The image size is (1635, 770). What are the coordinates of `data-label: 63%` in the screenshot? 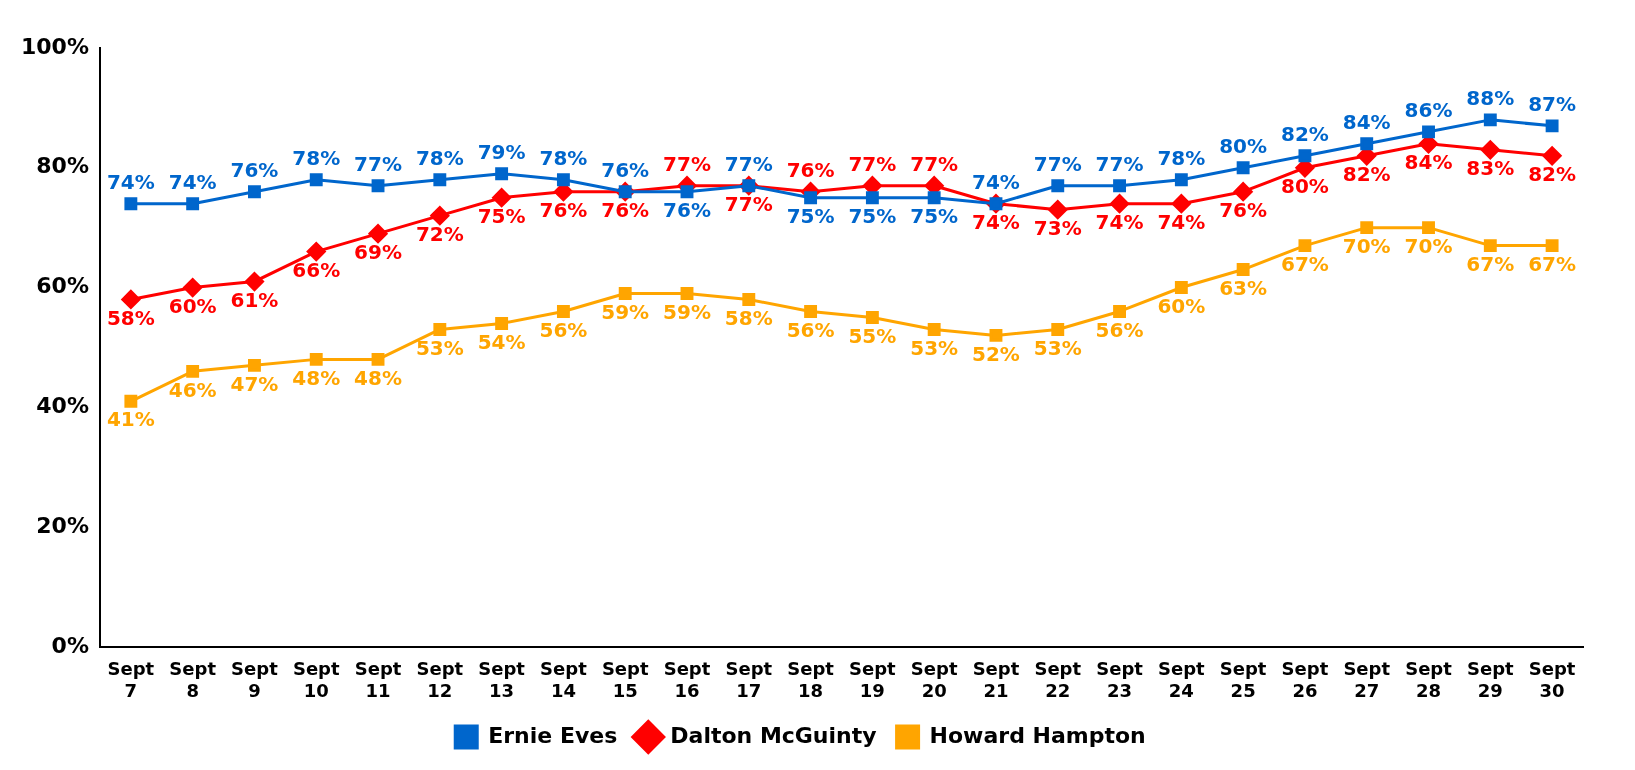 It's located at (1243, 287).